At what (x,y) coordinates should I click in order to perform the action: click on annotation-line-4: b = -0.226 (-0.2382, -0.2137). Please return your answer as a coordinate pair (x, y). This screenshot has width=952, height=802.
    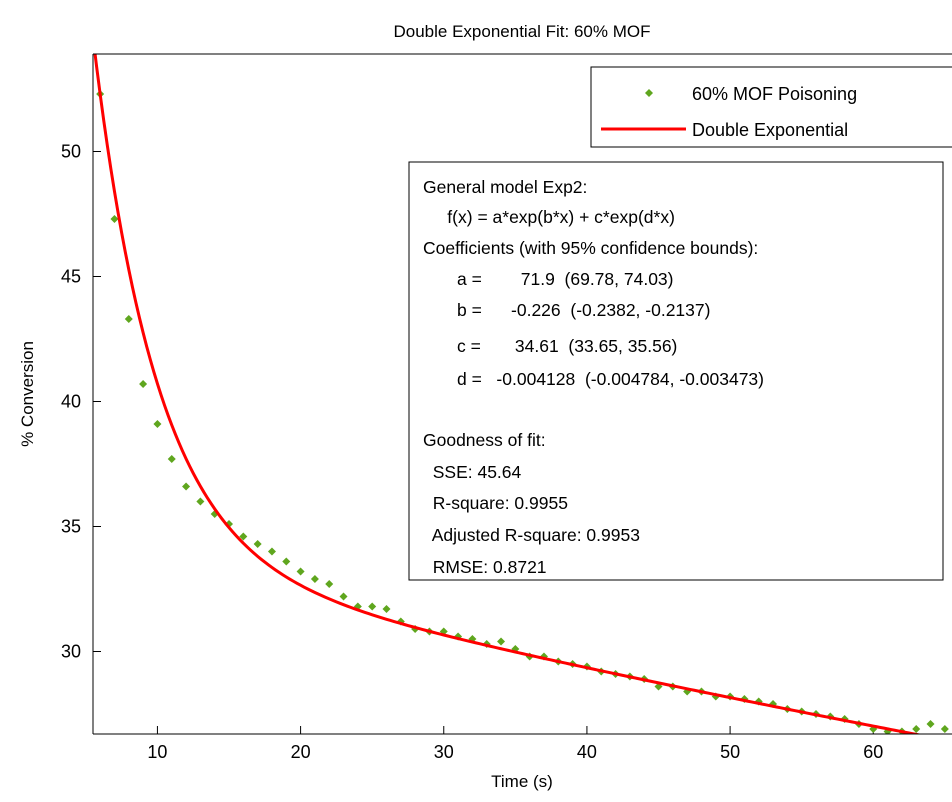
    Looking at the image, I should click on (566, 310).